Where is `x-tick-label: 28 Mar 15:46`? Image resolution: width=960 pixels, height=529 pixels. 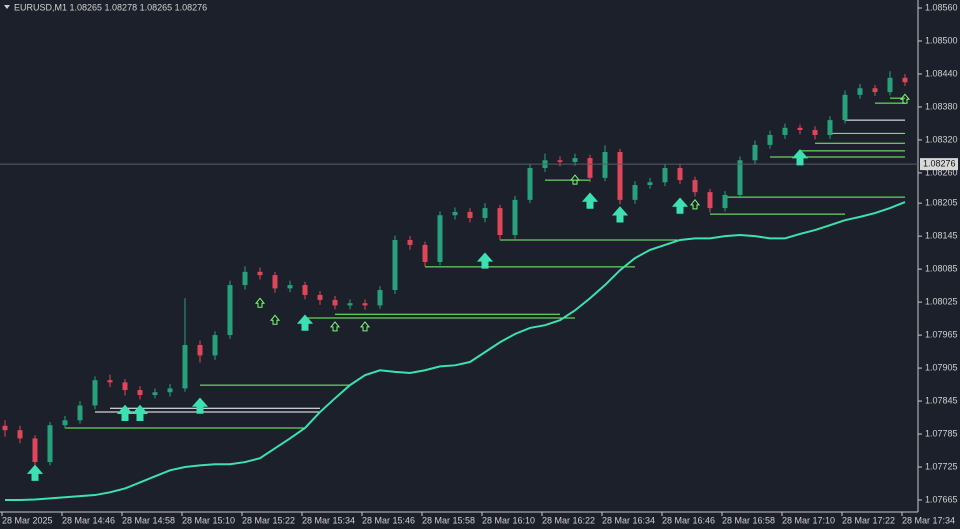 x-tick-label: 28 Mar 15:46 is located at coordinates (388, 520).